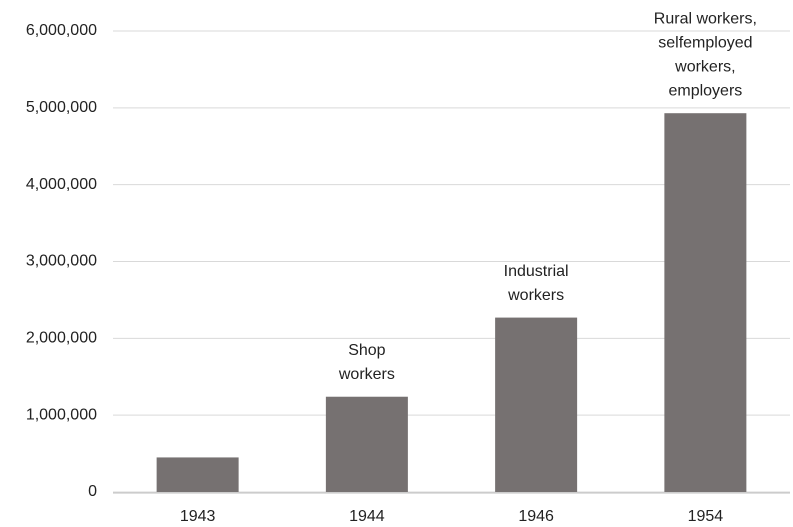 This screenshot has width=793, height=527. What do you see at coordinates (536, 516) in the screenshot?
I see `x-tick-label: 1946` at bounding box center [536, 516].